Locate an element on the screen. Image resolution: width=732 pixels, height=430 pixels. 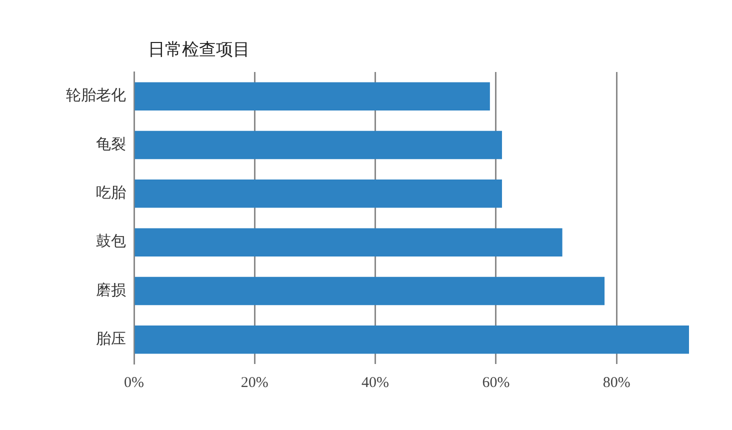
x-tick-label: 80% is located at coordinates (616, 382).